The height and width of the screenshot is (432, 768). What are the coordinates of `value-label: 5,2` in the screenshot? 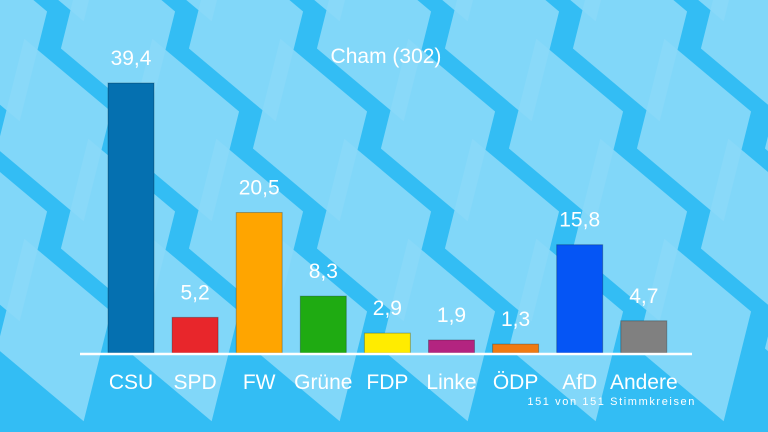 It's located at (194, 292).